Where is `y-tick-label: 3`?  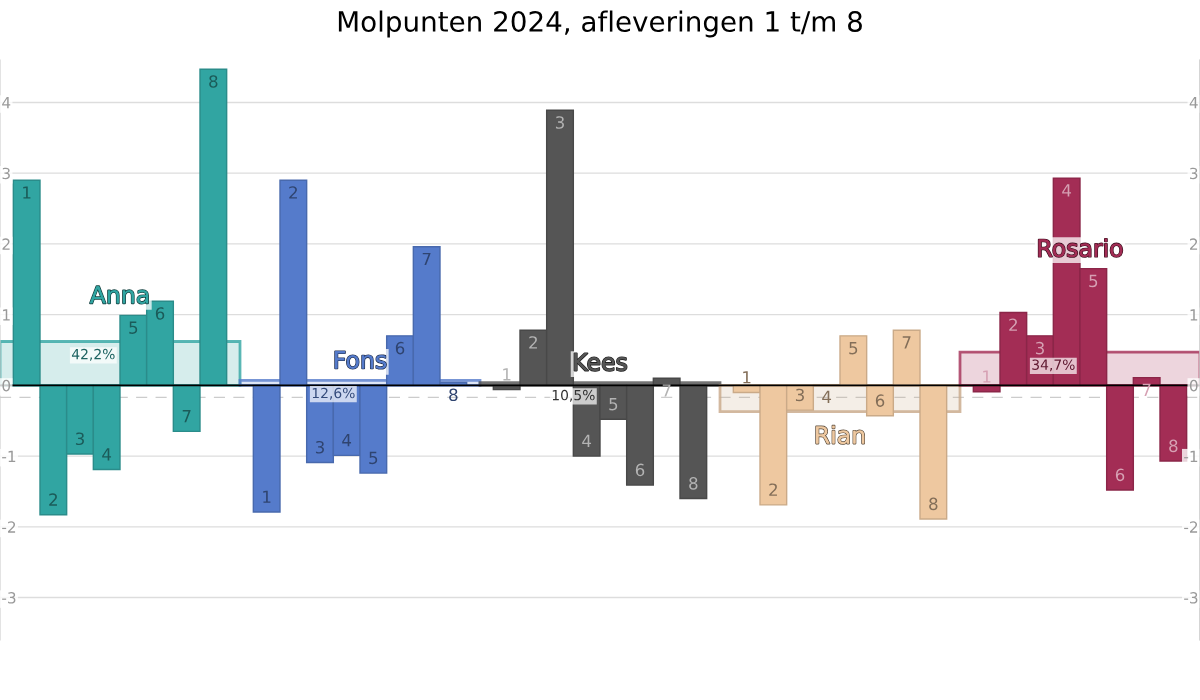 y-tick-label: 3 is located at coordinates (6, 173).